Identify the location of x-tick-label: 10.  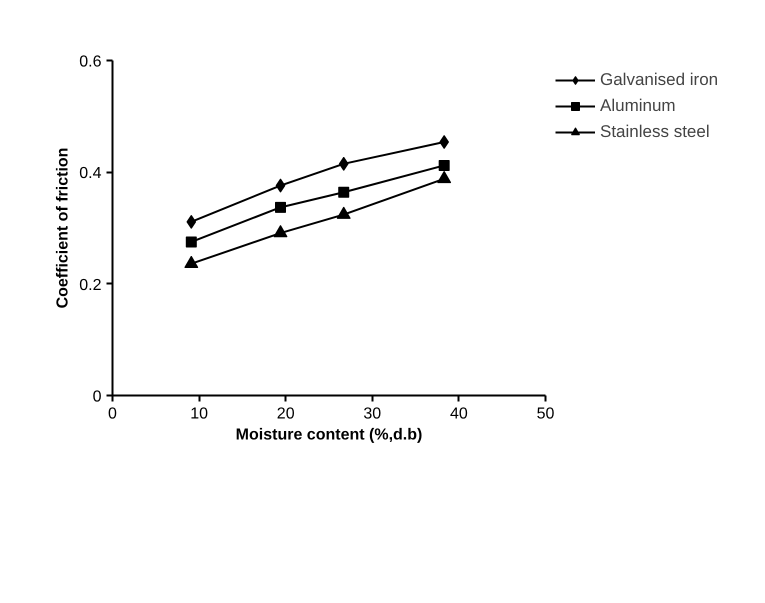
(199, 414).